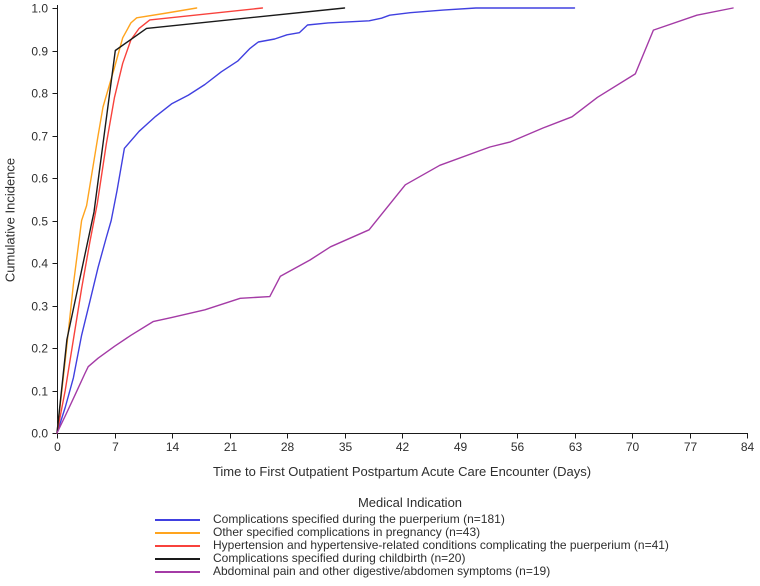 The image size is (760, 586). What do you see at coordinates (39, 179) in the screenshot?
I see `y-tick-label: 0.6` at bounding box center [39, 179].